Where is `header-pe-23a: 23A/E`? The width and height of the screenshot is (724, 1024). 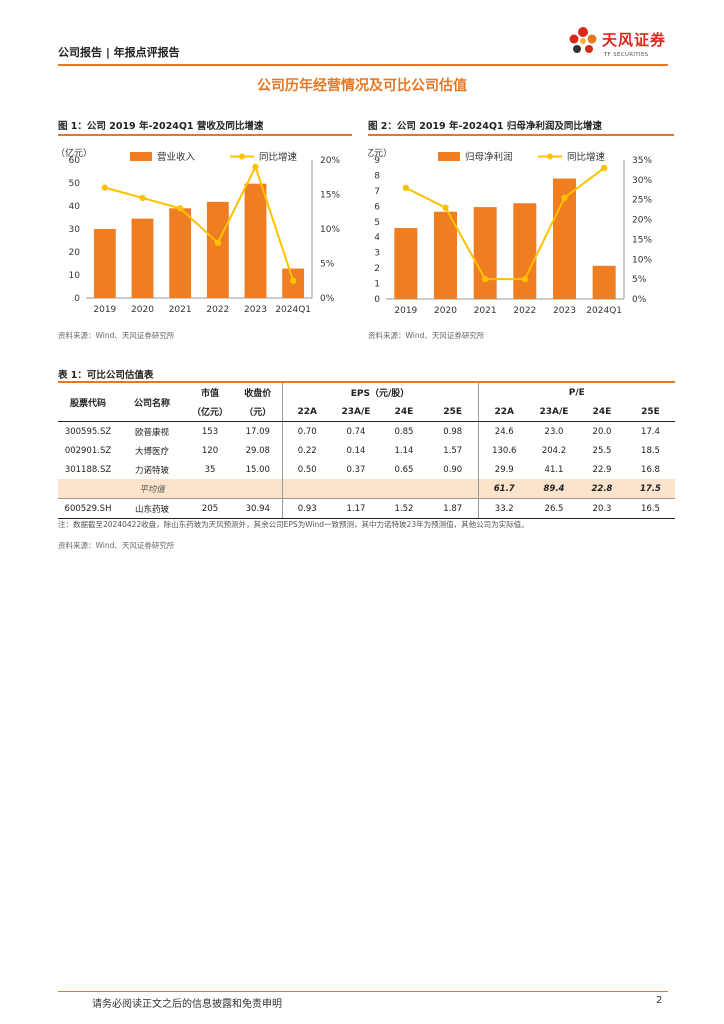
header-pe-23a: 23A/E is located at coordinates (554, 412).